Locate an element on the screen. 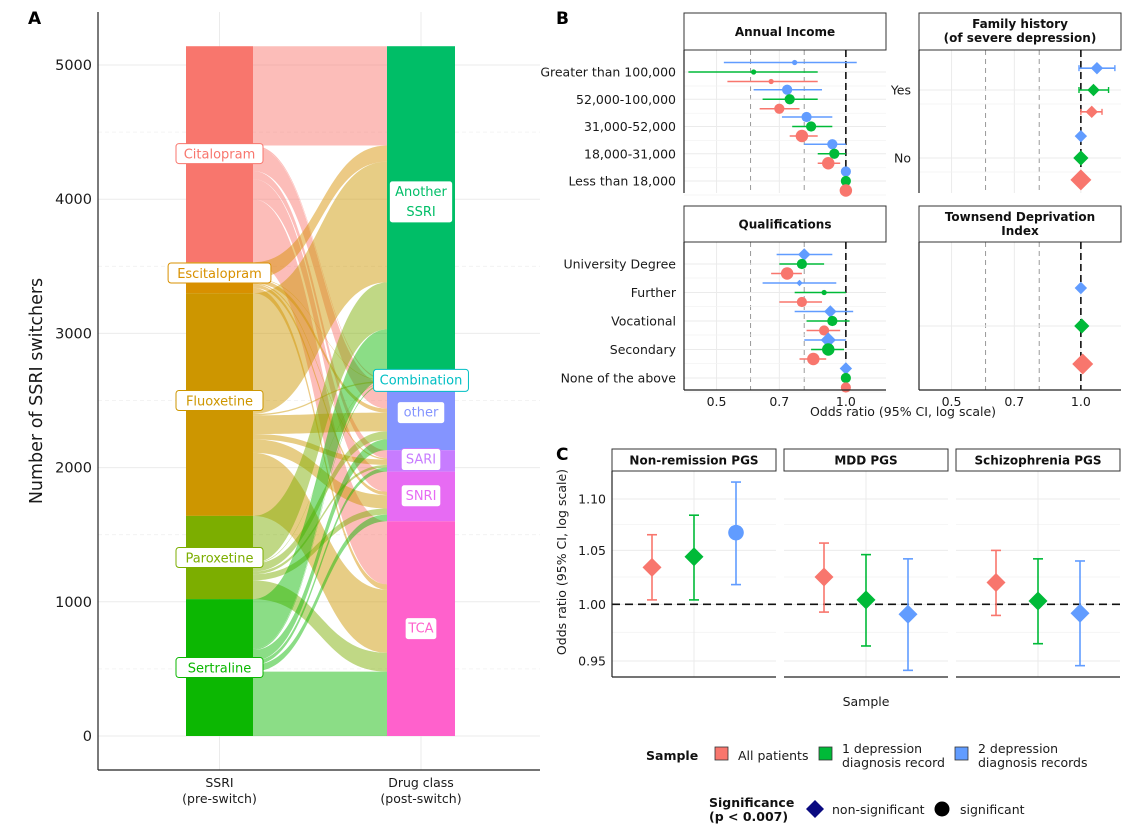 Image resolution: width=1148 pixels, height=827 pixels. category-label: Less than 18,000 is located at coordinates (622, 181).